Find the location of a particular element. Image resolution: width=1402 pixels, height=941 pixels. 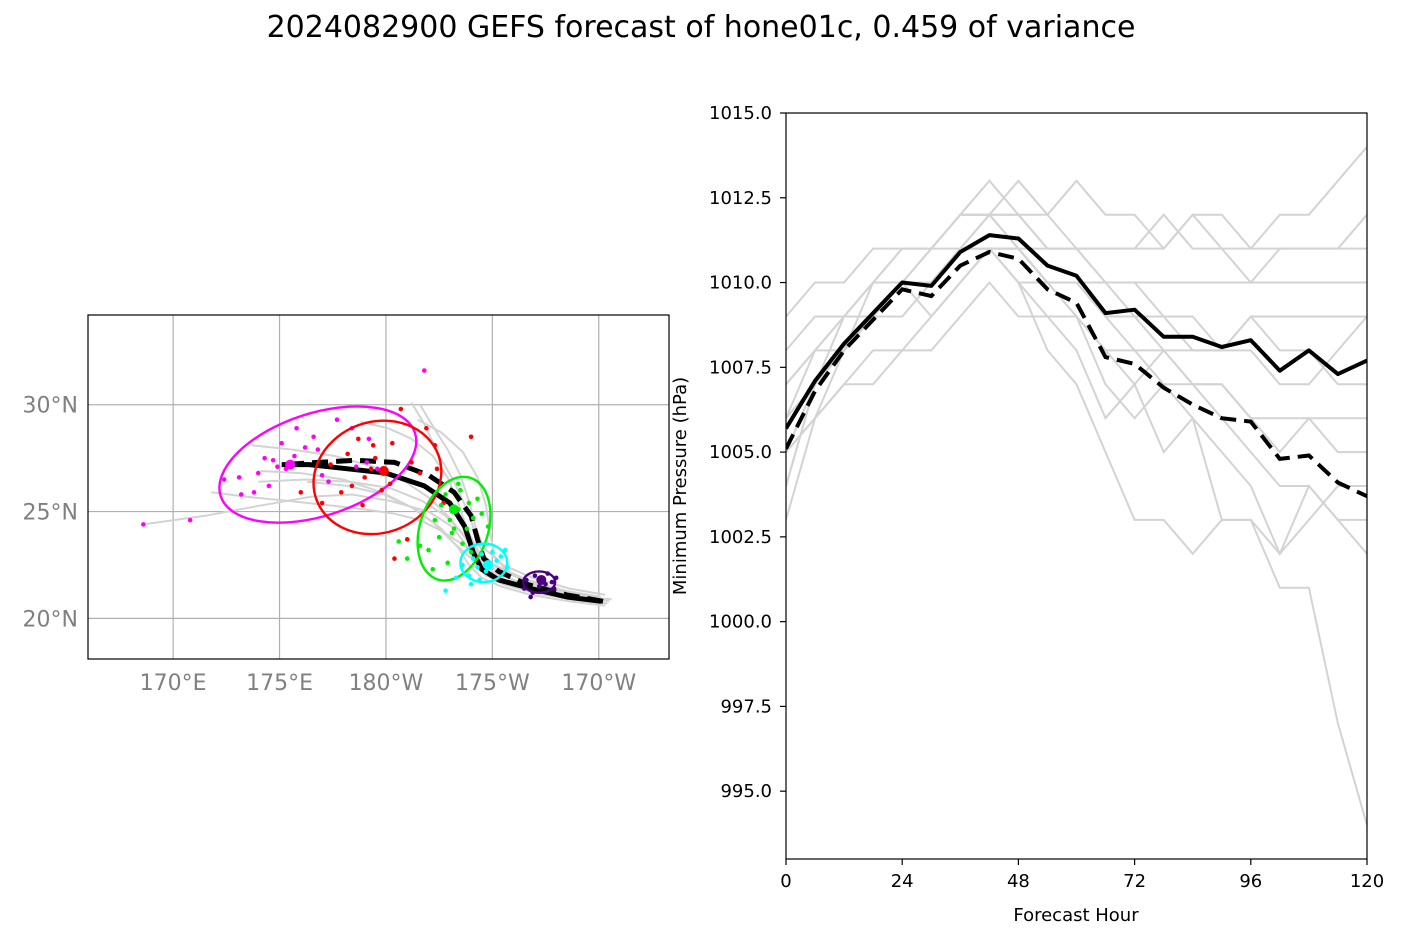

map-tick-labels: 170°E 175°E 180°W 175°W 170°W 20°N 25°N 30°N is located at coordinates (330, 545).